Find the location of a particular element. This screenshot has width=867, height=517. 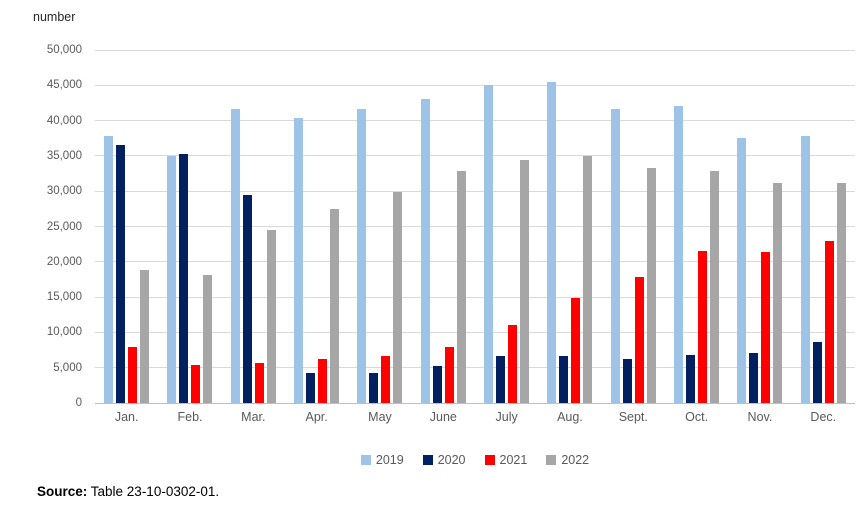

bar-group-may is located at coordinates (379, 226).